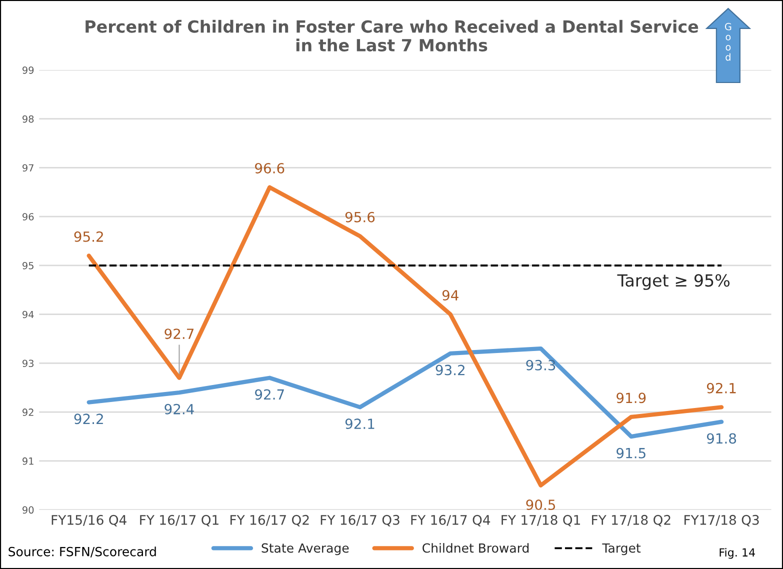 Image resolution: width=783 pixels, height=569 pixels. Describe the element at coordinates (269, 520) in the screenshot. I see `x-tick-label: FY 16/17 Q2` at that location.